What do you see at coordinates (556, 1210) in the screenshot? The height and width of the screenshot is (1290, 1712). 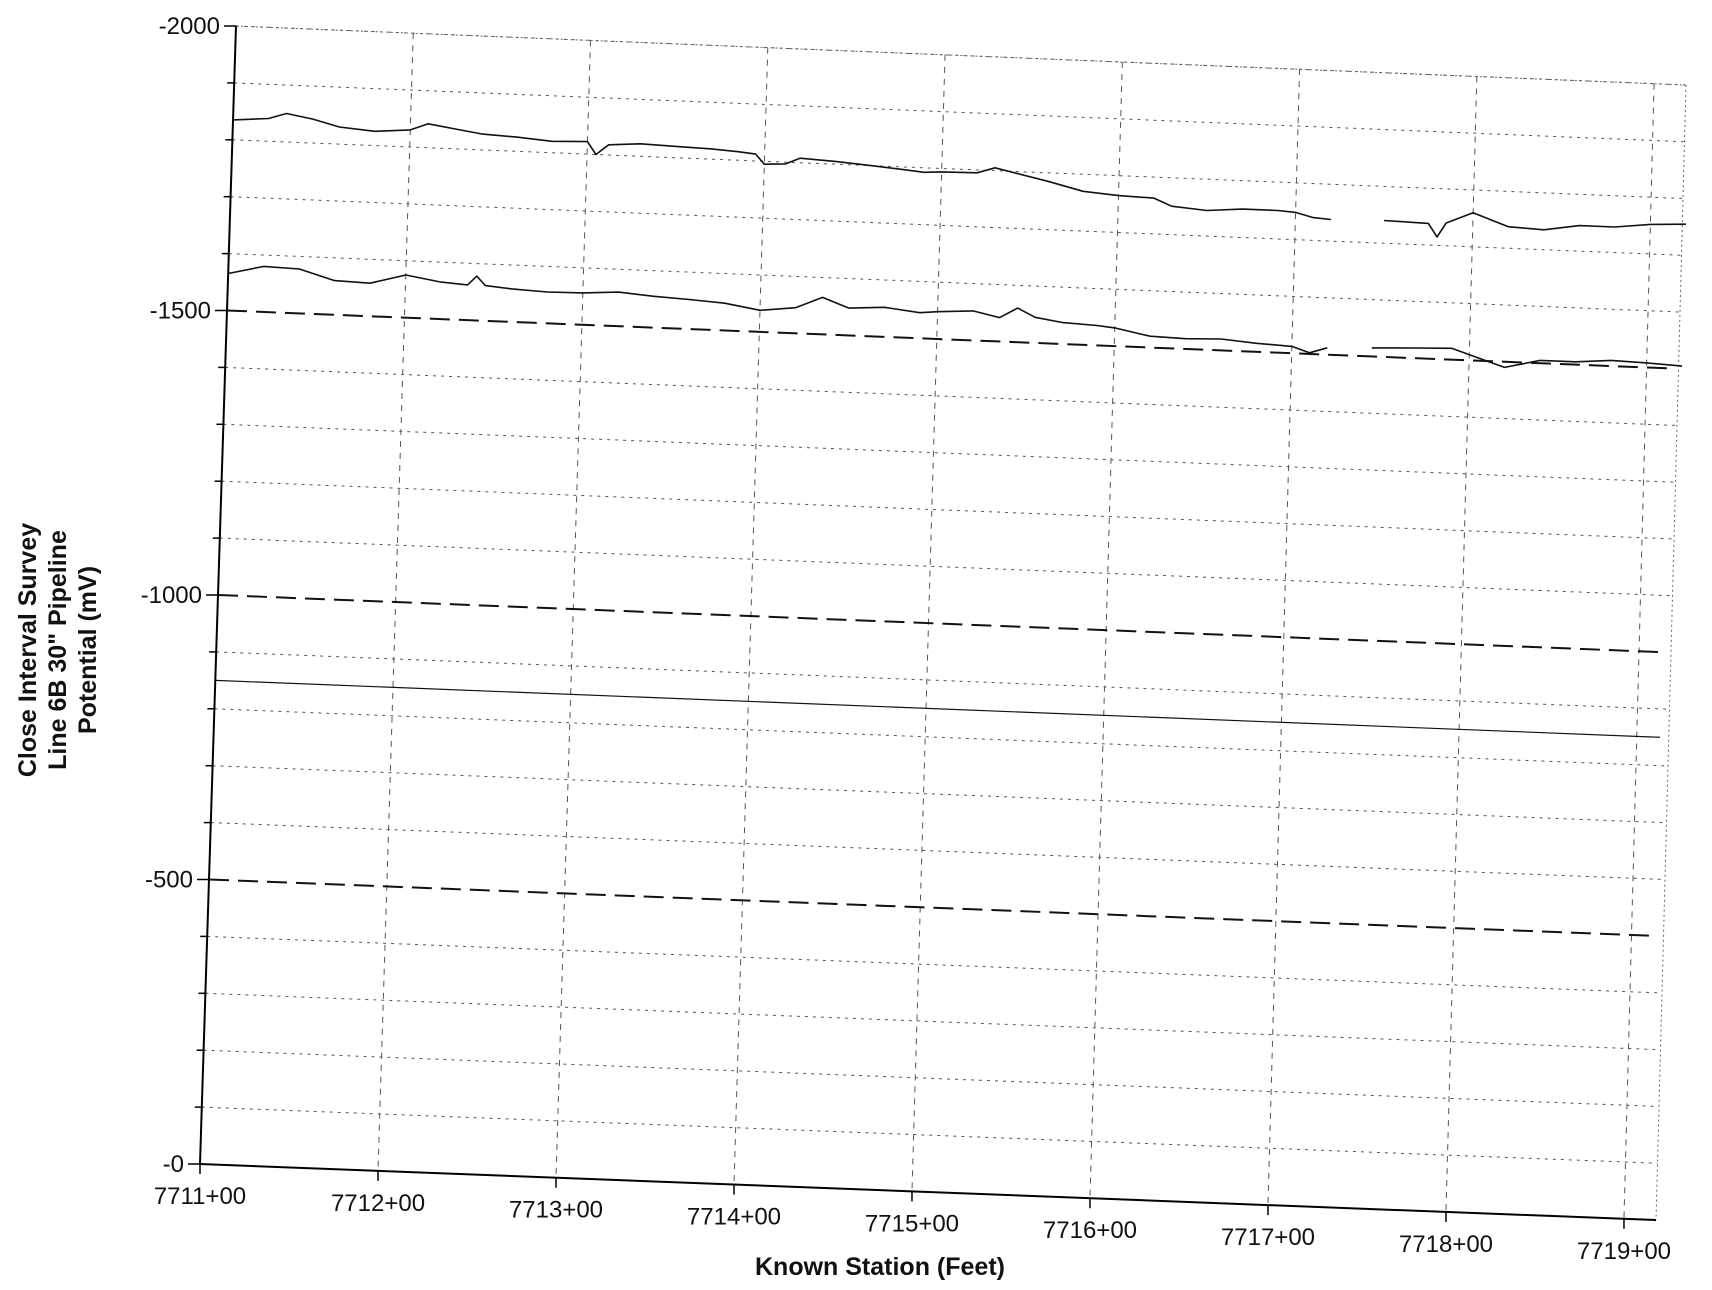 I see `x-tick-label: 7713+00` at bounding box center [556, 1210].